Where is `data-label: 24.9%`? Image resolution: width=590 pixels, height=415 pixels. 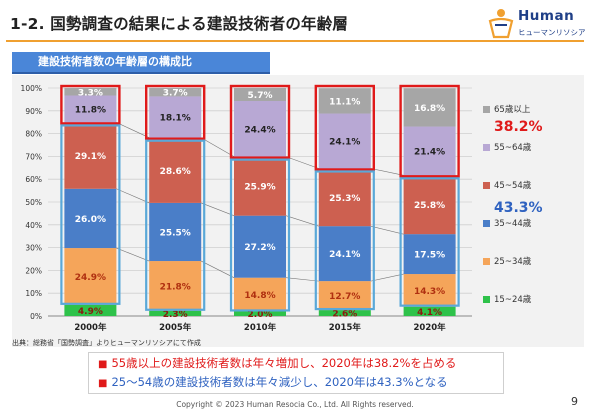 data-label: 24.9% is located at coordinates (90, 278).